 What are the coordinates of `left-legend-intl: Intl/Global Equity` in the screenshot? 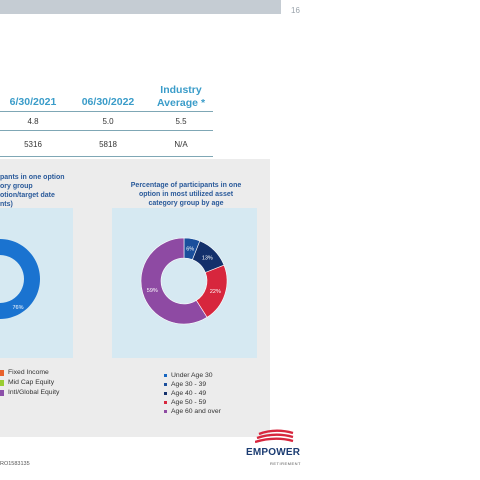 It's located at (29, 392).